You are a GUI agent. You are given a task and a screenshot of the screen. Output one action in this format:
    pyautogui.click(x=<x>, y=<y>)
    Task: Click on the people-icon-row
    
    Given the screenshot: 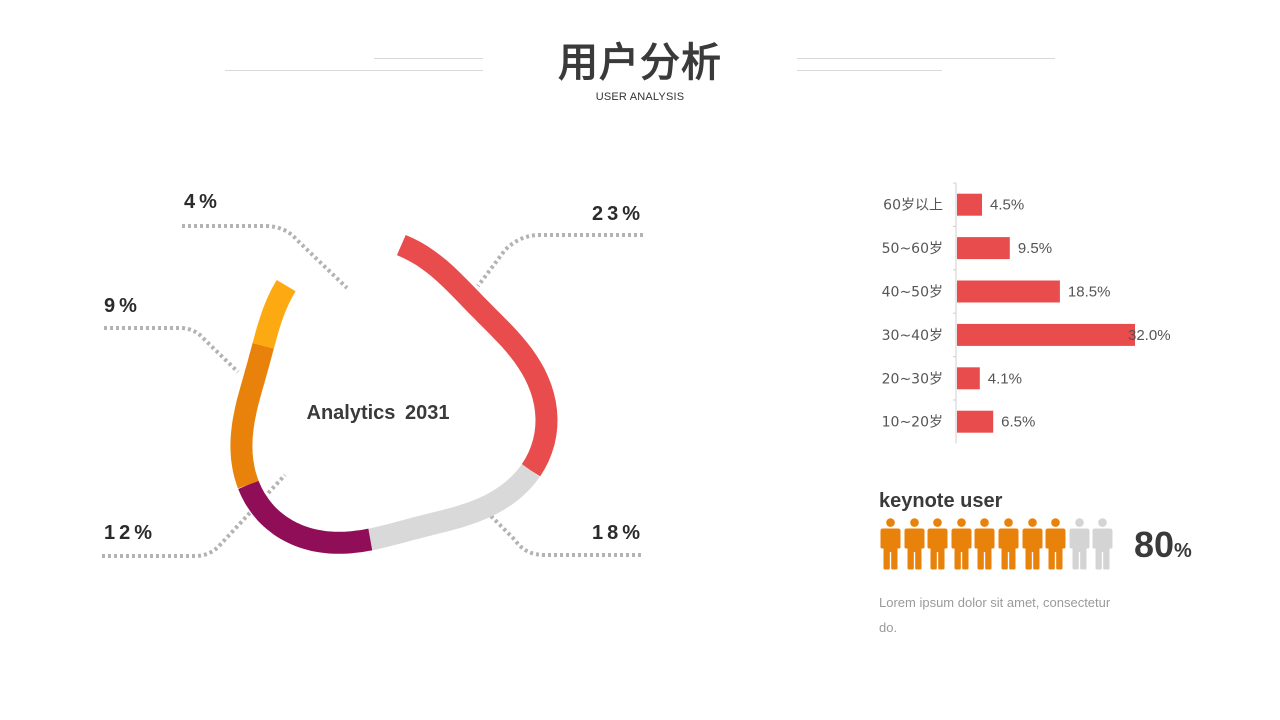 What is the action you would take?
    pyautogui.click(x=996, y=544)
    